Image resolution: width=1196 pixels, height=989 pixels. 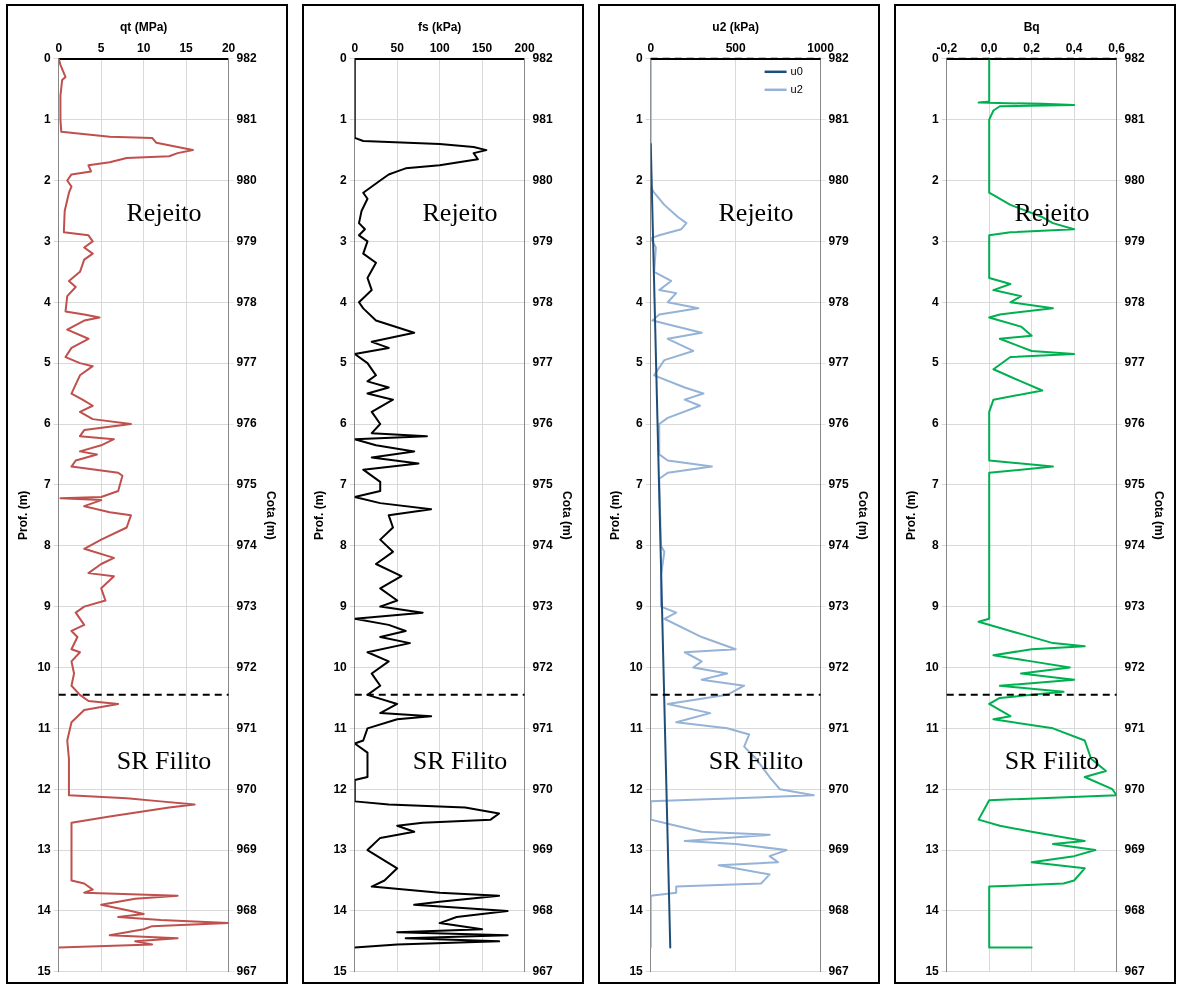 I want to click on x-axis-title: u2 (kPa), so click(x=736, y=26).